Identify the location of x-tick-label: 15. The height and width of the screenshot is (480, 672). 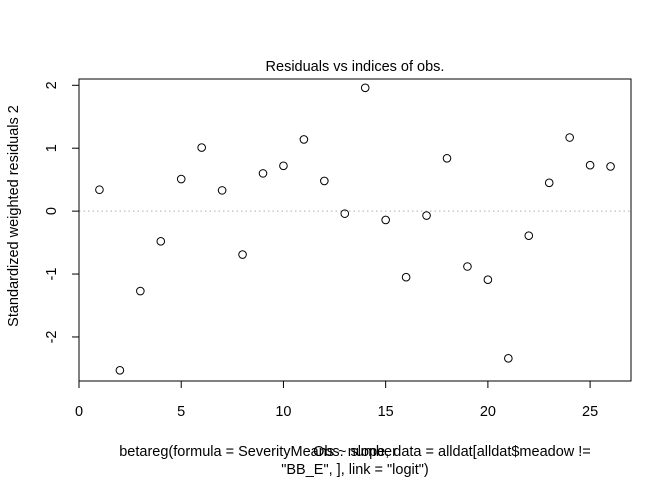
(386, 412).